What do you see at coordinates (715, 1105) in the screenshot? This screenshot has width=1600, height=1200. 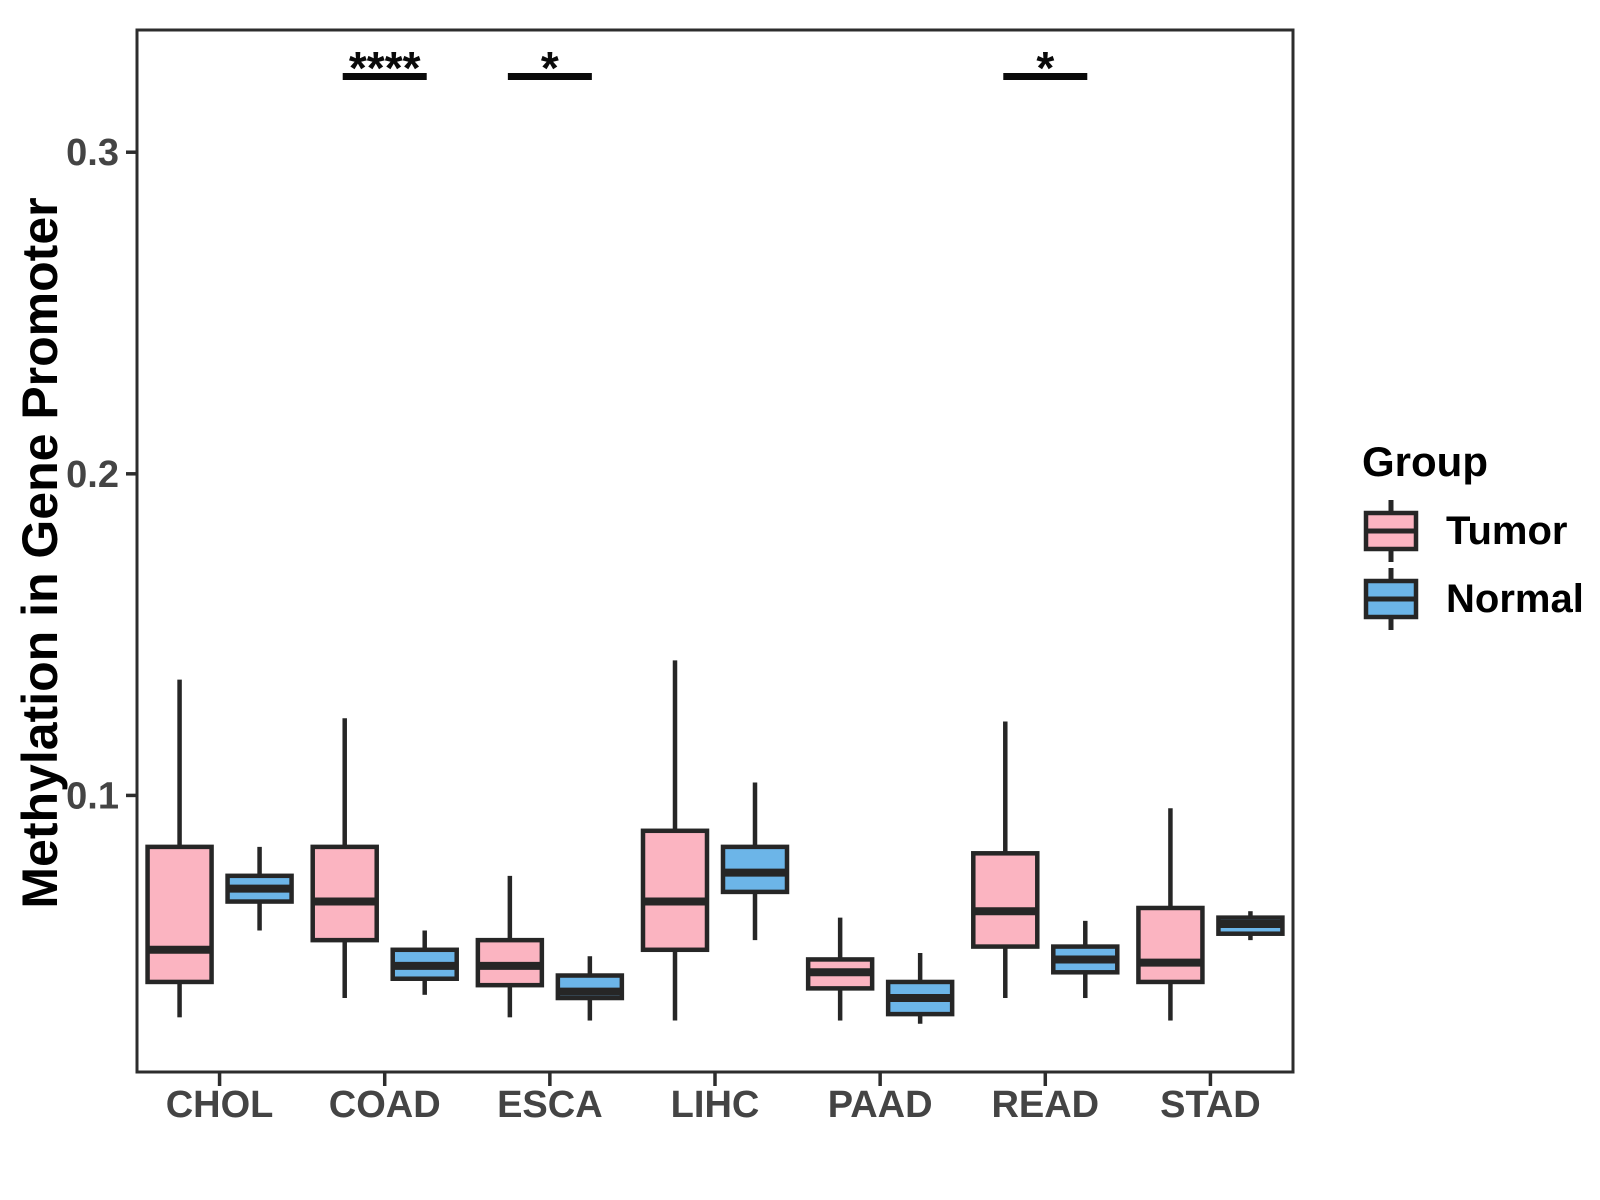 I see `x-tick-label-LIHC: LIHC` at bounding box center [715, 1105].